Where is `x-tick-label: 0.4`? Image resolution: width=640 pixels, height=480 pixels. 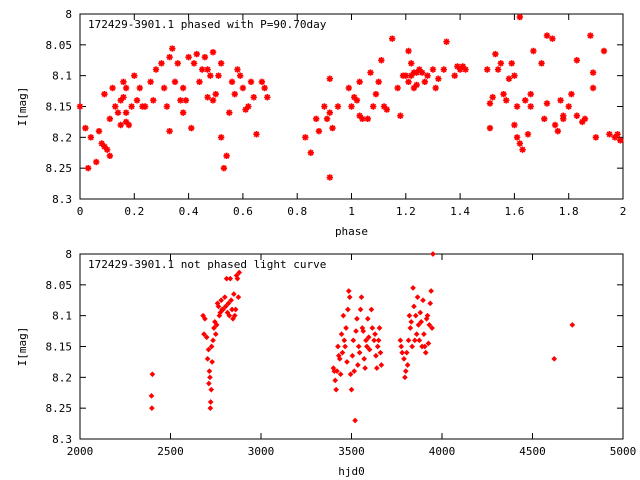
x-tick-label: 0.4 is located at coordinates (189, 211).